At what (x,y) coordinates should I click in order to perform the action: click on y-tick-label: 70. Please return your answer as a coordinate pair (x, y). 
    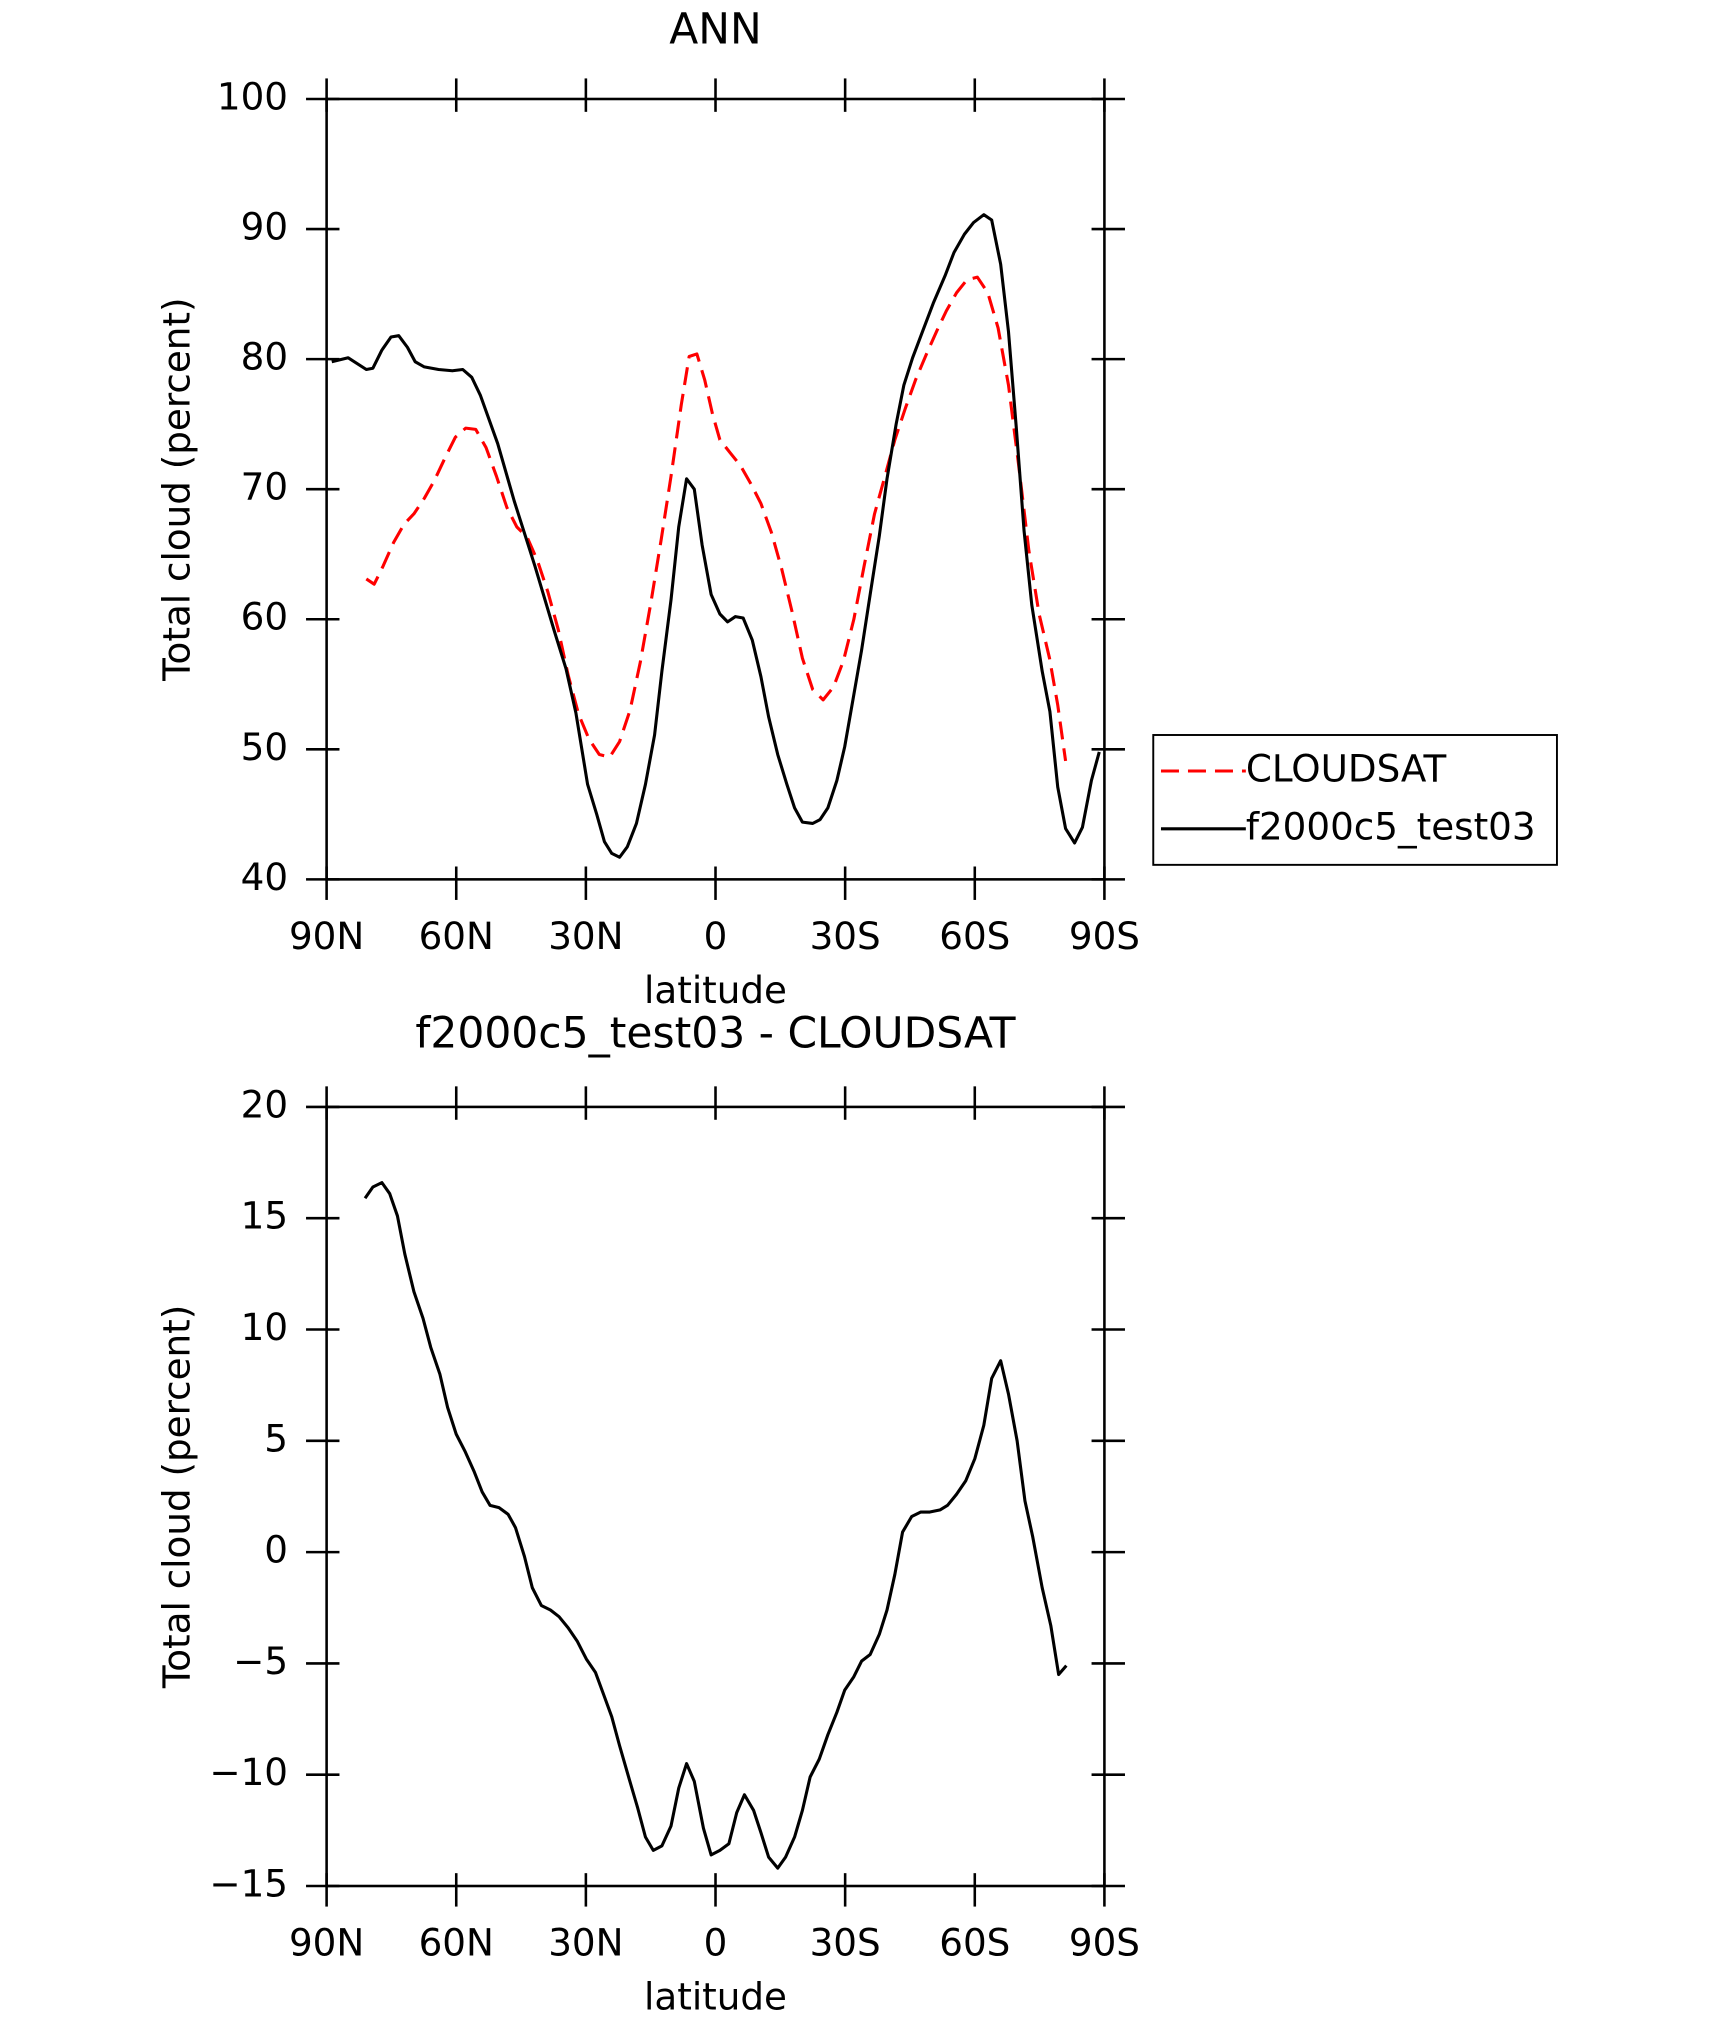
    Looking at the image, I should click on (264, 487).